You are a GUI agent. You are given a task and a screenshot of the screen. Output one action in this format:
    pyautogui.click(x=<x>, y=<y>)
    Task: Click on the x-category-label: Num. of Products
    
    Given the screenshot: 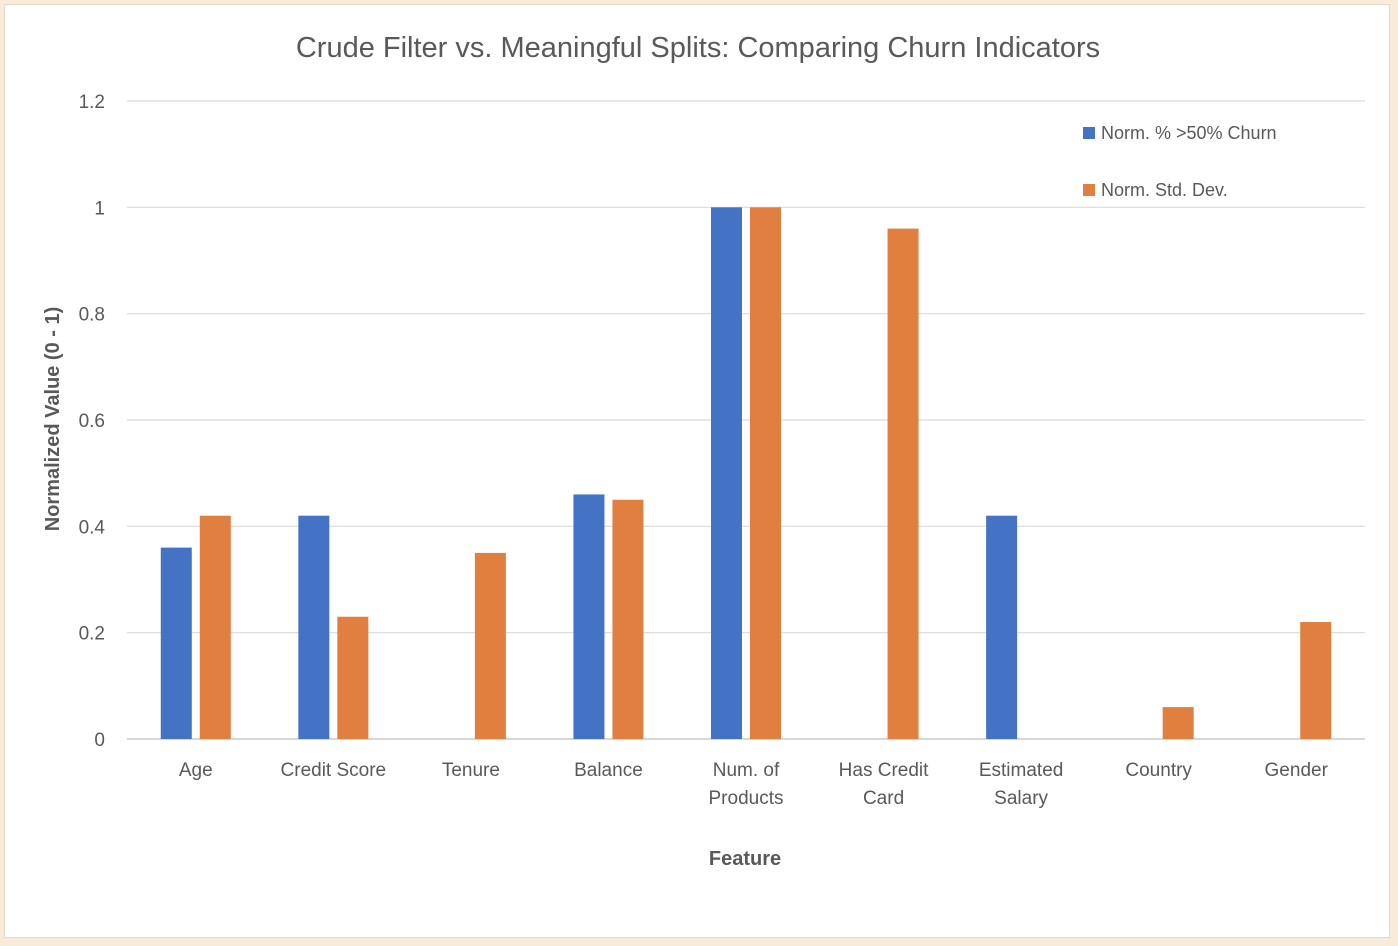 What is the action you would take?
    pyautogui.click(x=746, y=784)
    